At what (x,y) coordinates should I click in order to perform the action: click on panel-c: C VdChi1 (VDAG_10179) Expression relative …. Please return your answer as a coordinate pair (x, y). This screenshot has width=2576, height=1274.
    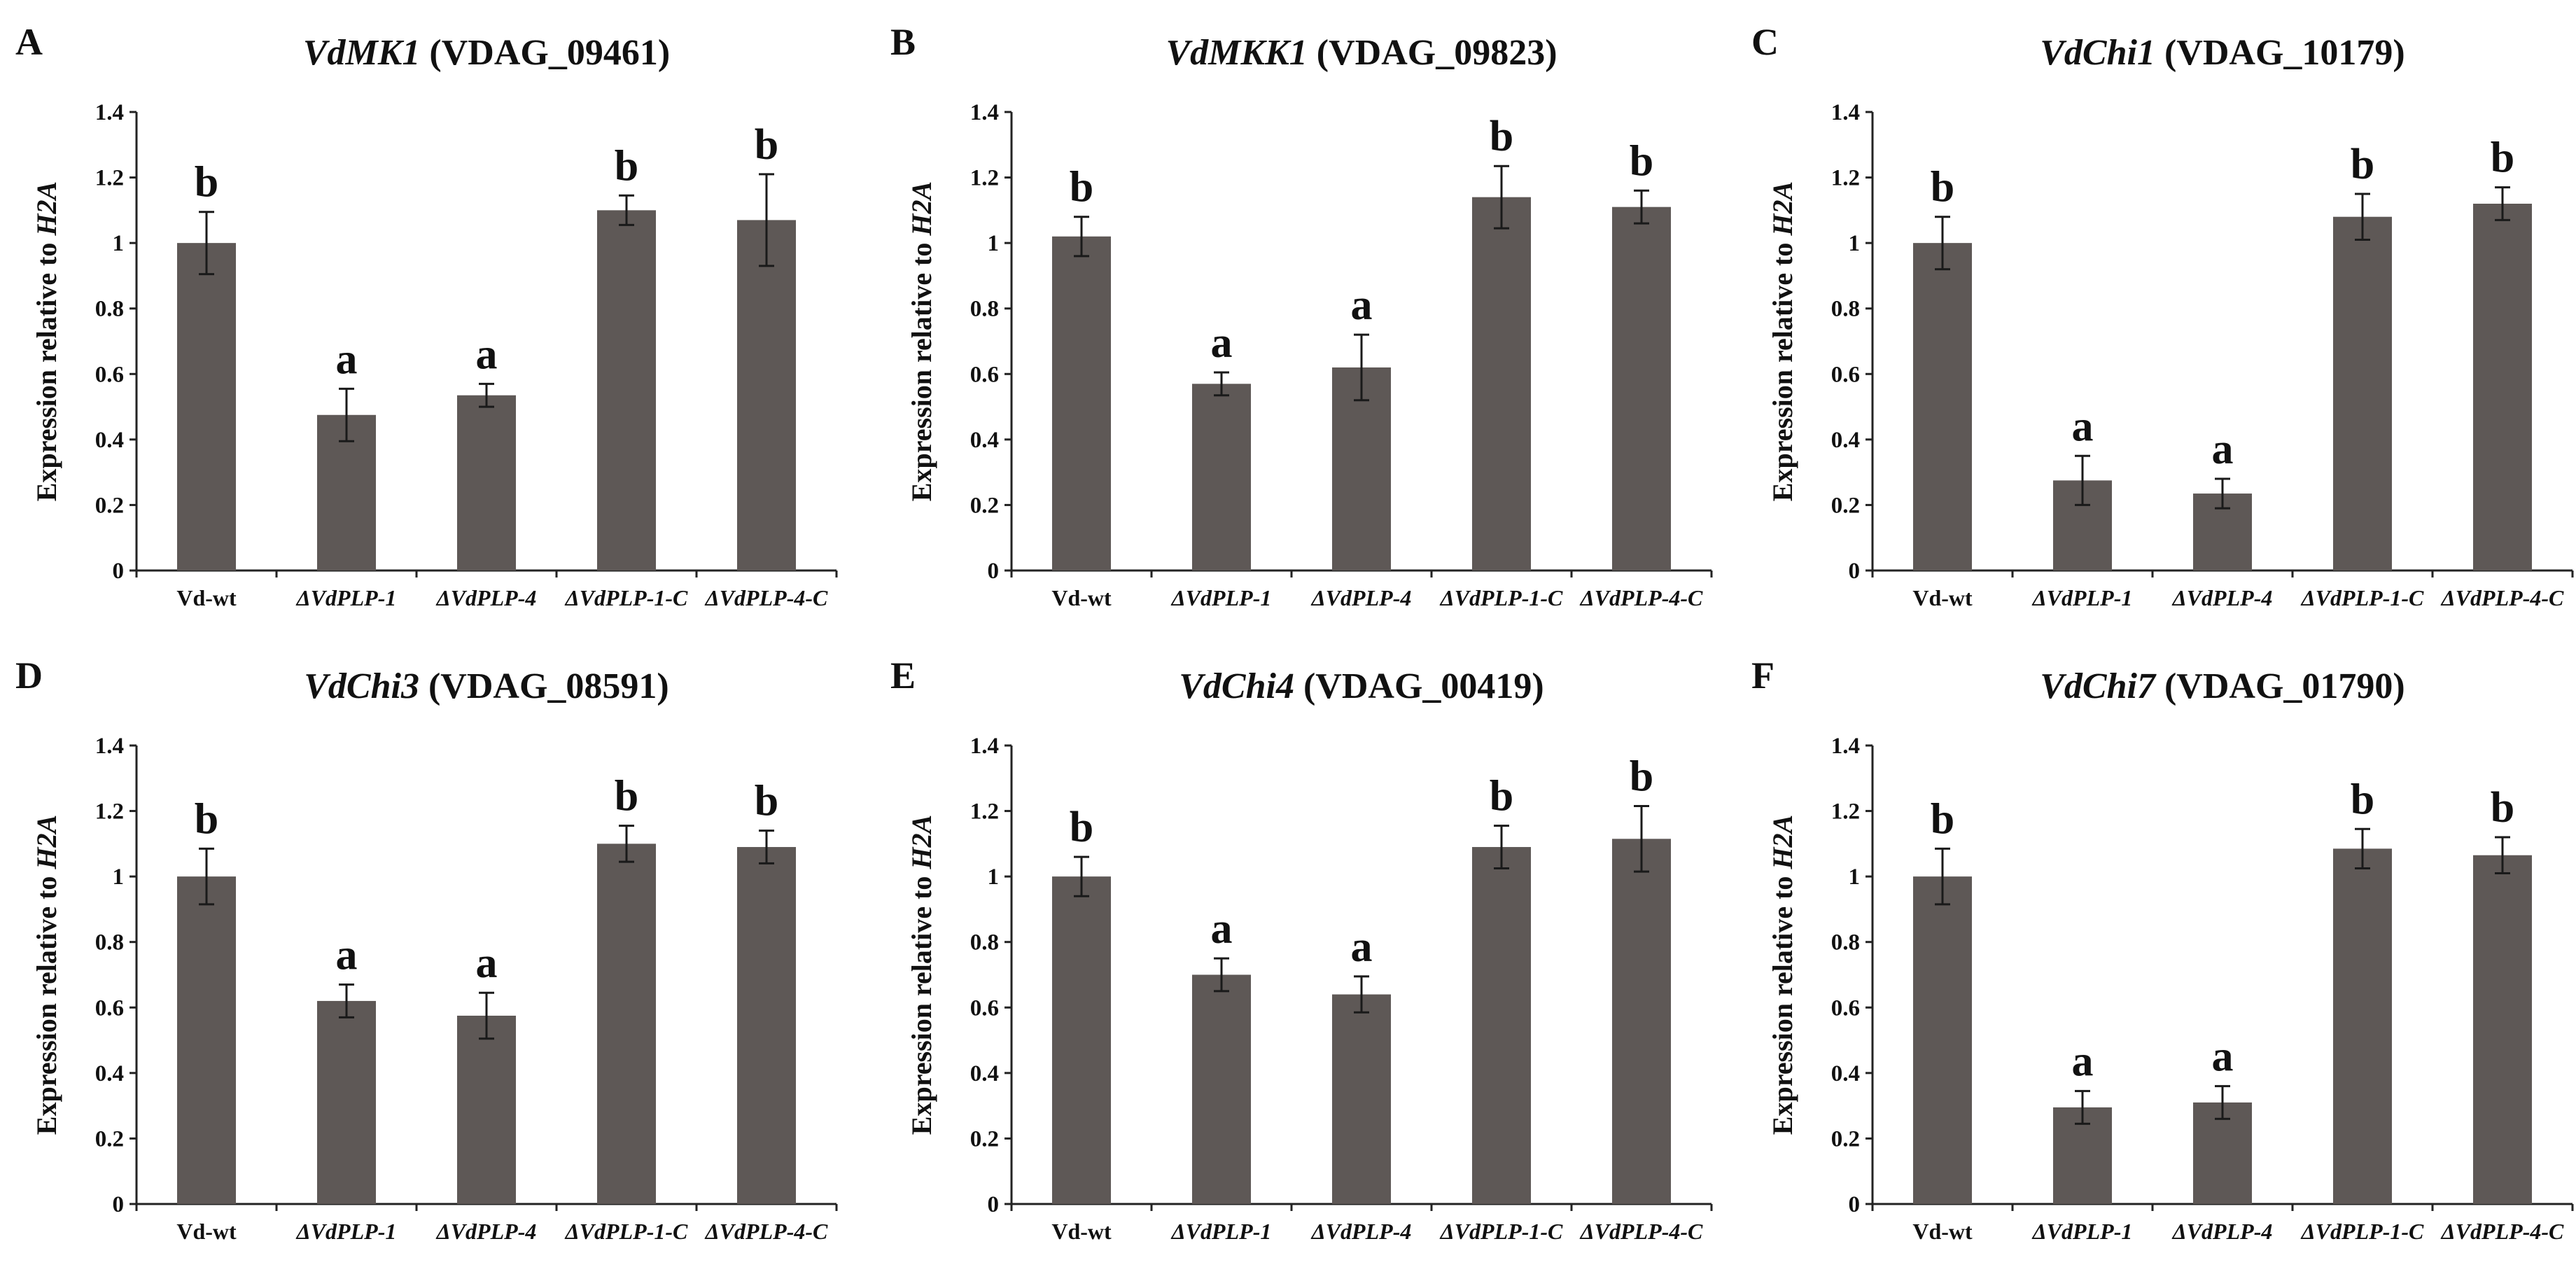
    Looking at the image, I should click on (2162, 315).